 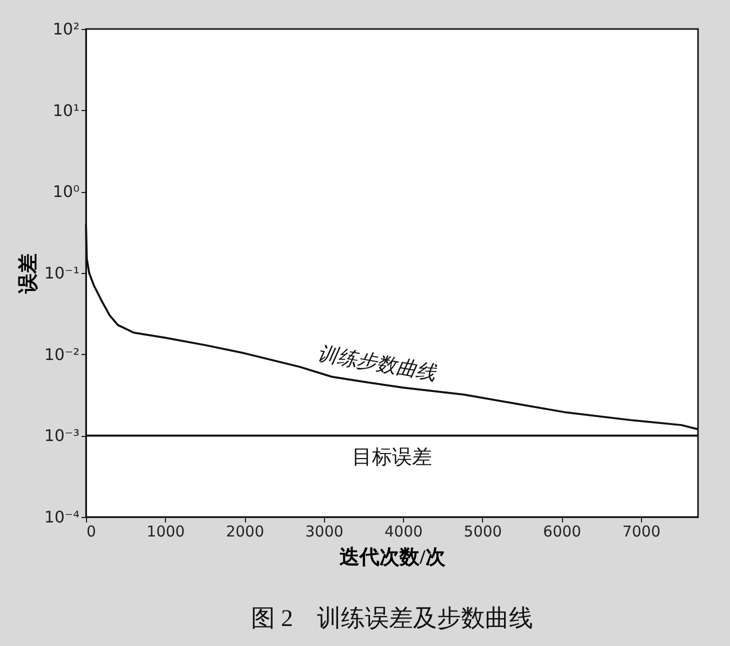 What do you see at coordinates (377, 364) in the screenshot?
I see `text: 训练步数曲线` at bounding box center [377, 364].